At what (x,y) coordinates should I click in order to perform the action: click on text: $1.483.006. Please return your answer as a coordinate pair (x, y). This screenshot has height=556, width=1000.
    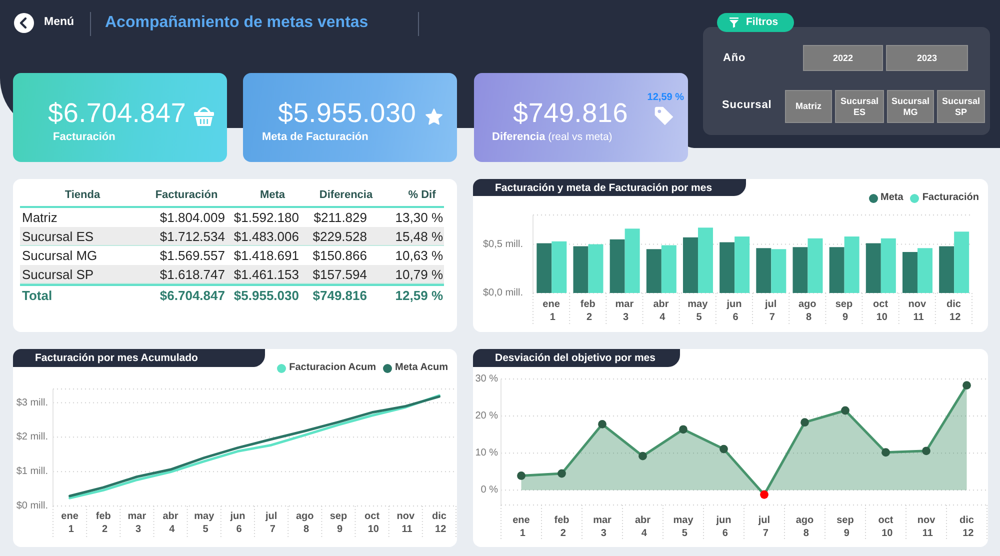
    Looking at the image, I should click on (266, 236).